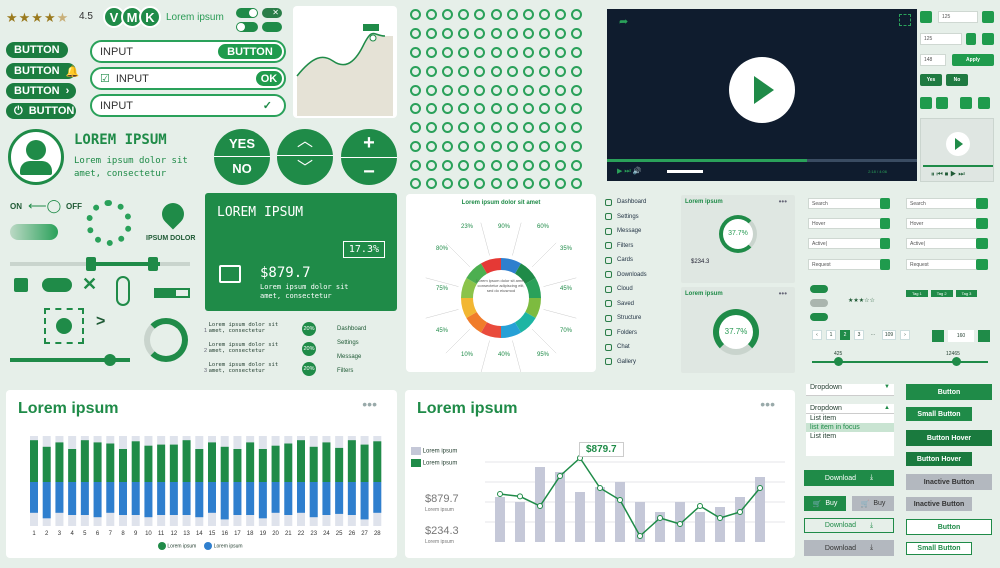 The height and width of the screenshot is (568, 1000). I want to click on sidebar-item: Structure, so click(640, 318).